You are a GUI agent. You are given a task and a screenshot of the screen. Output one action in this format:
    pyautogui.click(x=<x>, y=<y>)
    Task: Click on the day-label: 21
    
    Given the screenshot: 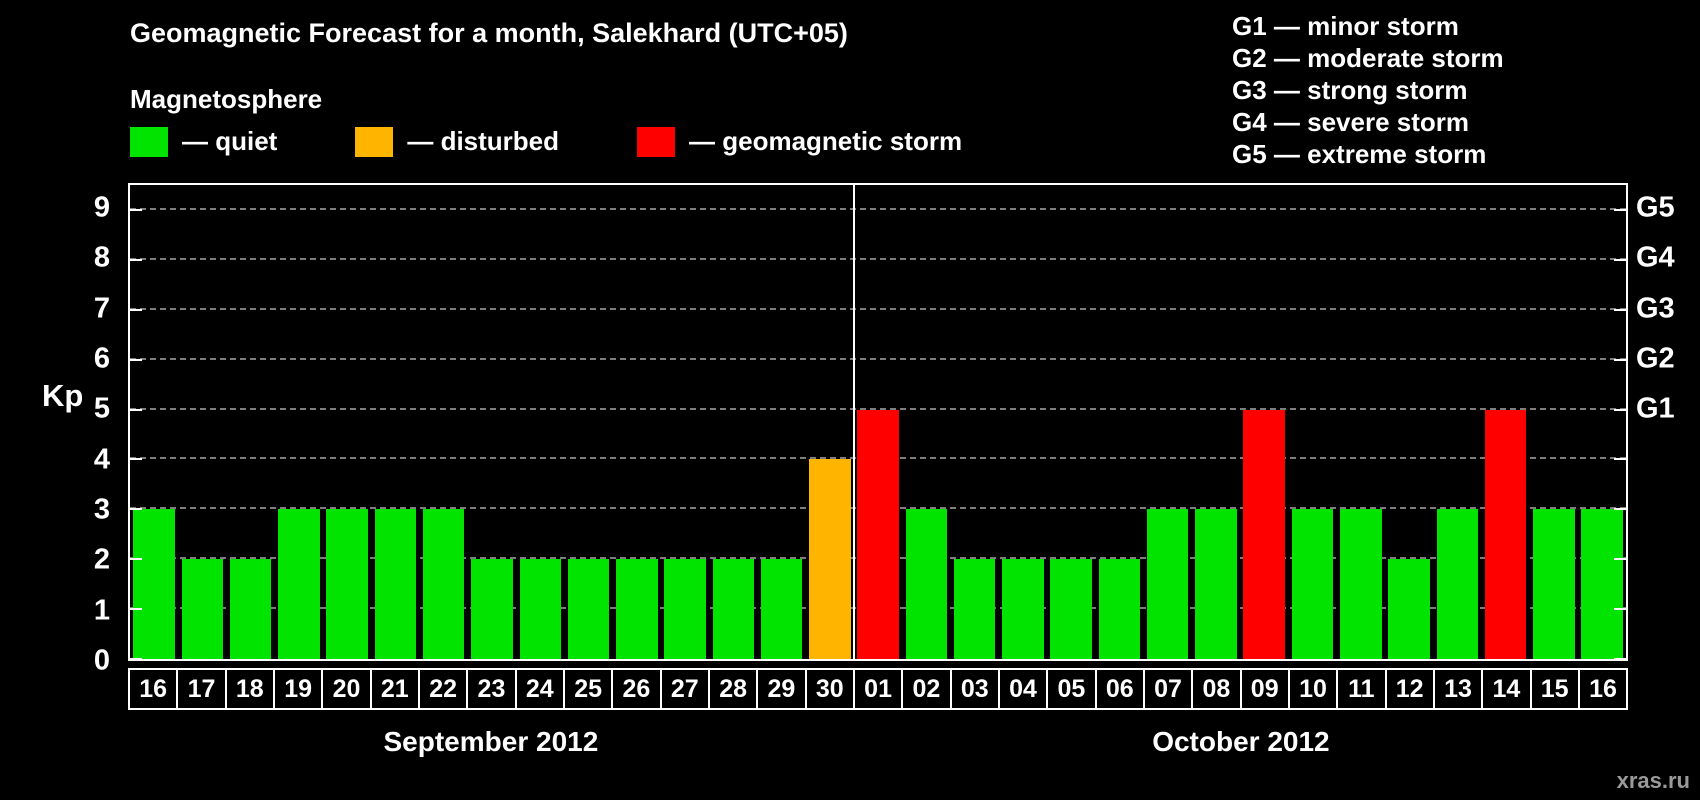 What is the action you would take?
    pyautogui.click(x=394, y=689)
    